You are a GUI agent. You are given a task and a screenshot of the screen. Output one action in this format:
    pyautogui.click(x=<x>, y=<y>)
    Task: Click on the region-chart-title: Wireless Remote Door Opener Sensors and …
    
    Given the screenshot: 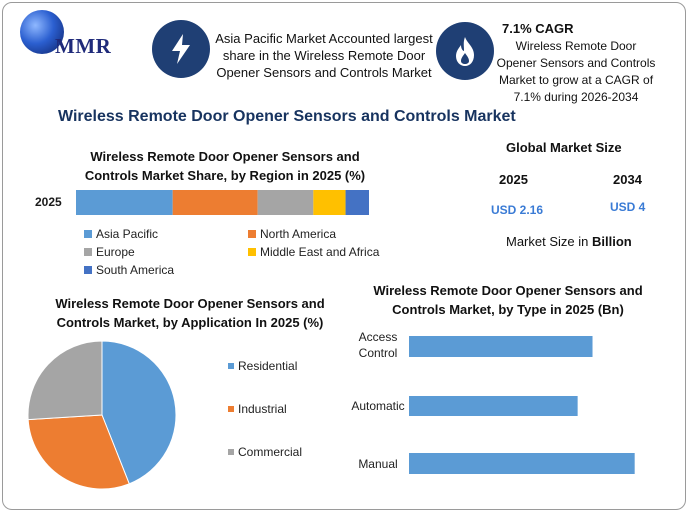 What is the action you would take?
    pyautogui.click(x=225, y=166)
    